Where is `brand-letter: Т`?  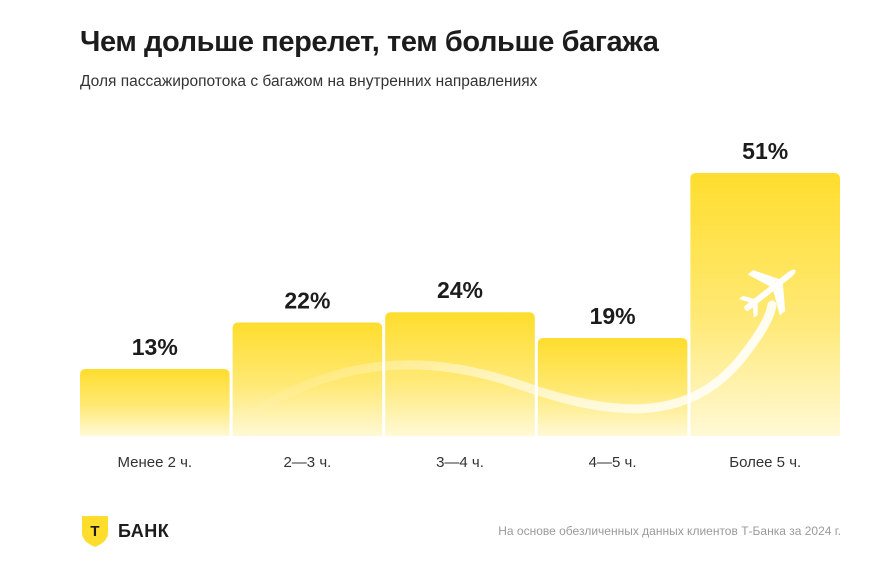
brand-letter: Т is located at coordinates (94, 531).